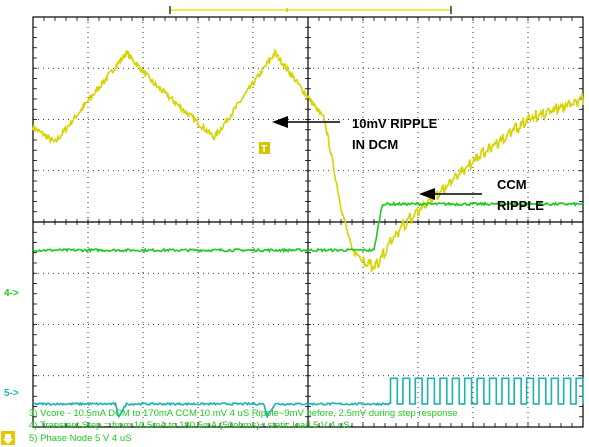  Describe the element at coordinates (308, 227) in the screenshot. I see `series-transient-step-line` at that location.